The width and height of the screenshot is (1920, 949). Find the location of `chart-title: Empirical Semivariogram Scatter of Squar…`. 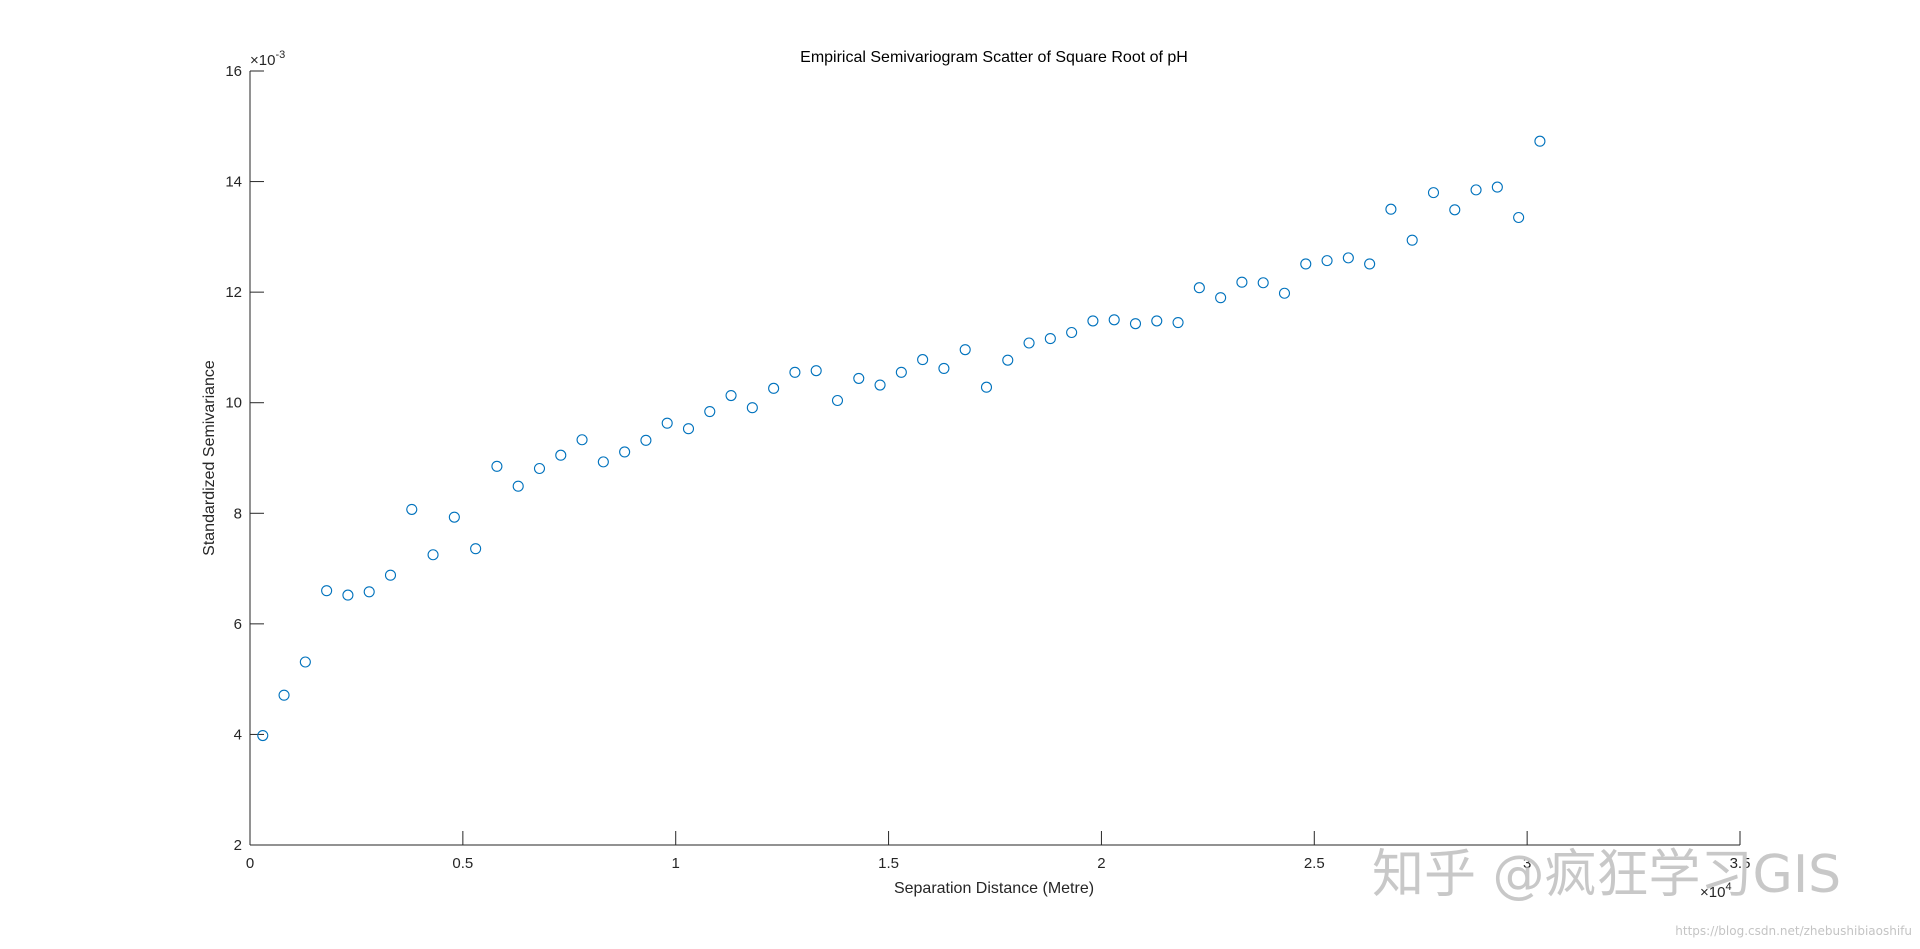

chart-title: Empirical Semivariogram Scatter of Squar… is located at coordinates (994, 57).